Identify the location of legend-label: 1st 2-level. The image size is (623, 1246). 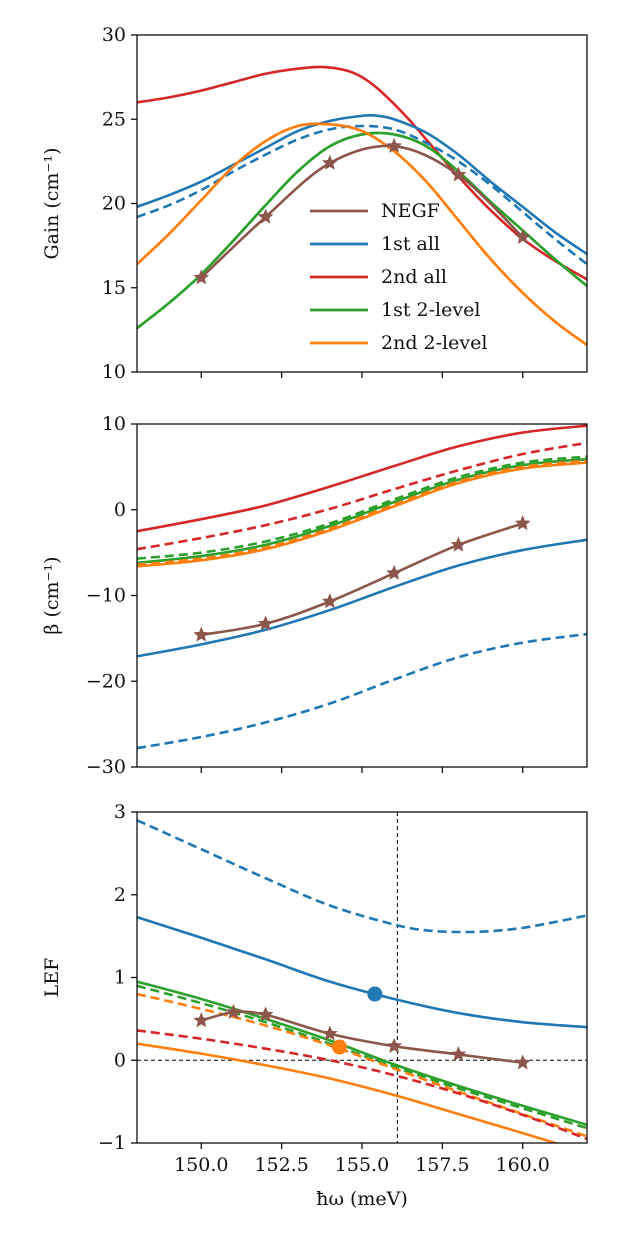
(430, 310).